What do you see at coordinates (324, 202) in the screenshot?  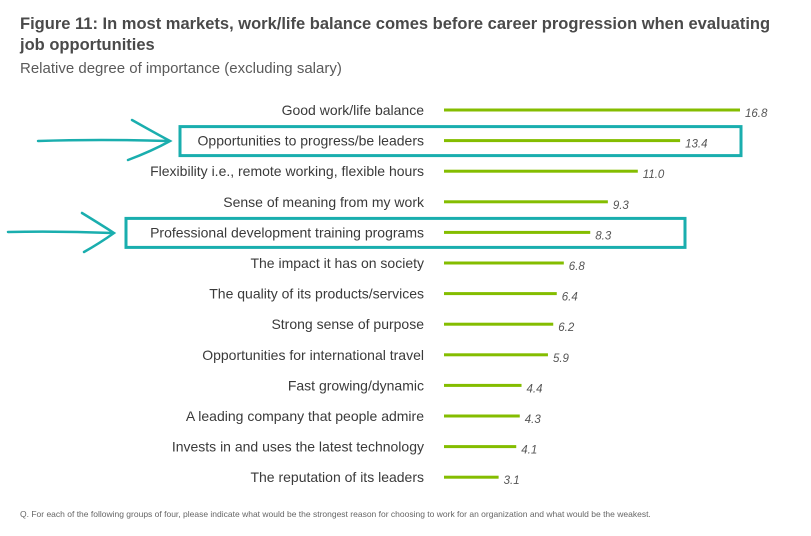 I see `category-label: Sense of meaning from my work` at bounding box center [324, 202].